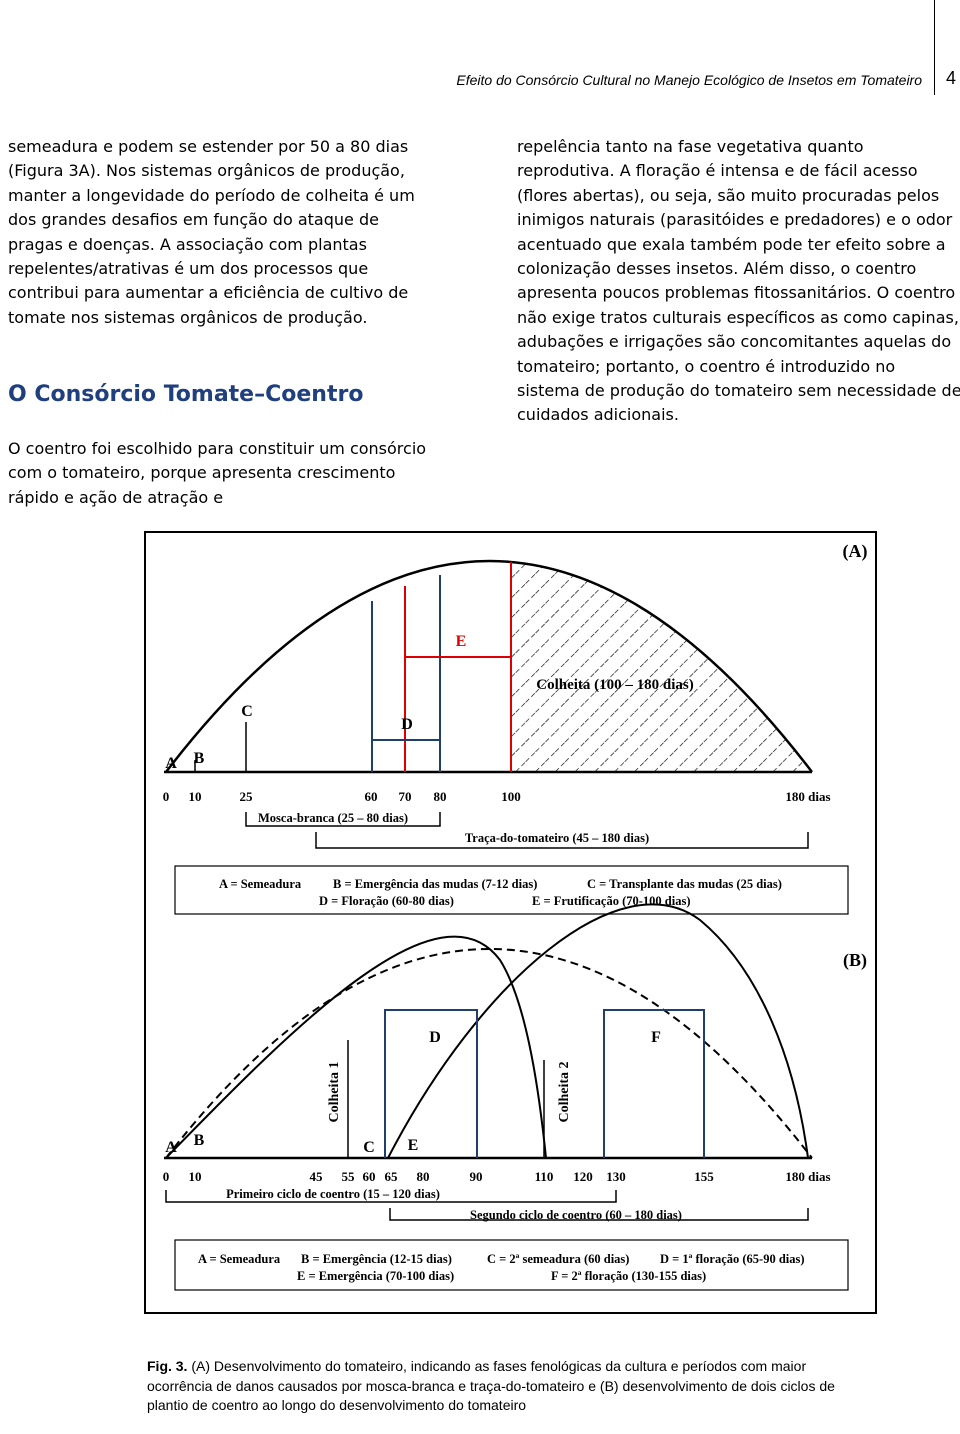 This screenshot has width=960, height=1434. Describe the element at coordinates (186, 394) in the screenshot. I see `section-heading: O Consórcio Tomate–Coentro` at that location.